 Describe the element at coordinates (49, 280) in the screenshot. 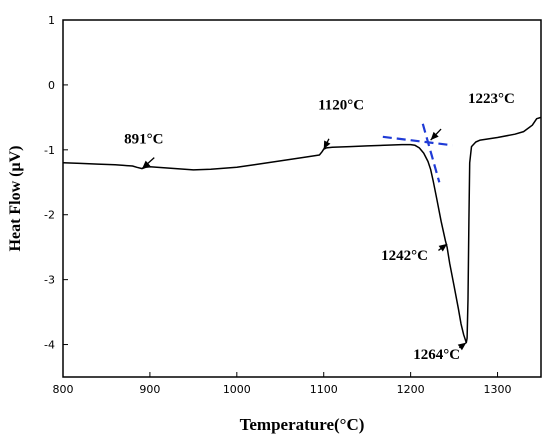

I see `y-tick-label: -3` at that location.